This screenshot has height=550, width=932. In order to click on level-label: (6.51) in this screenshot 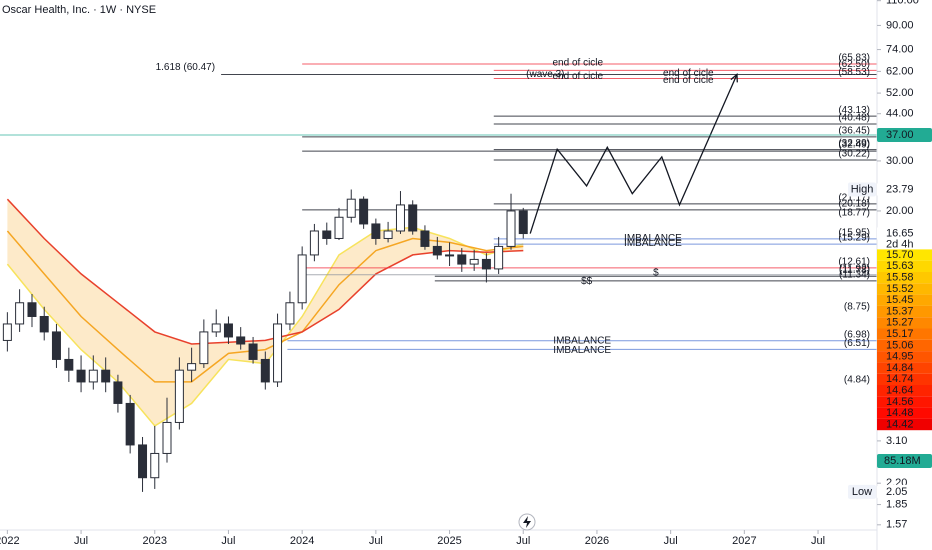, I will do `click(857, 343)`.